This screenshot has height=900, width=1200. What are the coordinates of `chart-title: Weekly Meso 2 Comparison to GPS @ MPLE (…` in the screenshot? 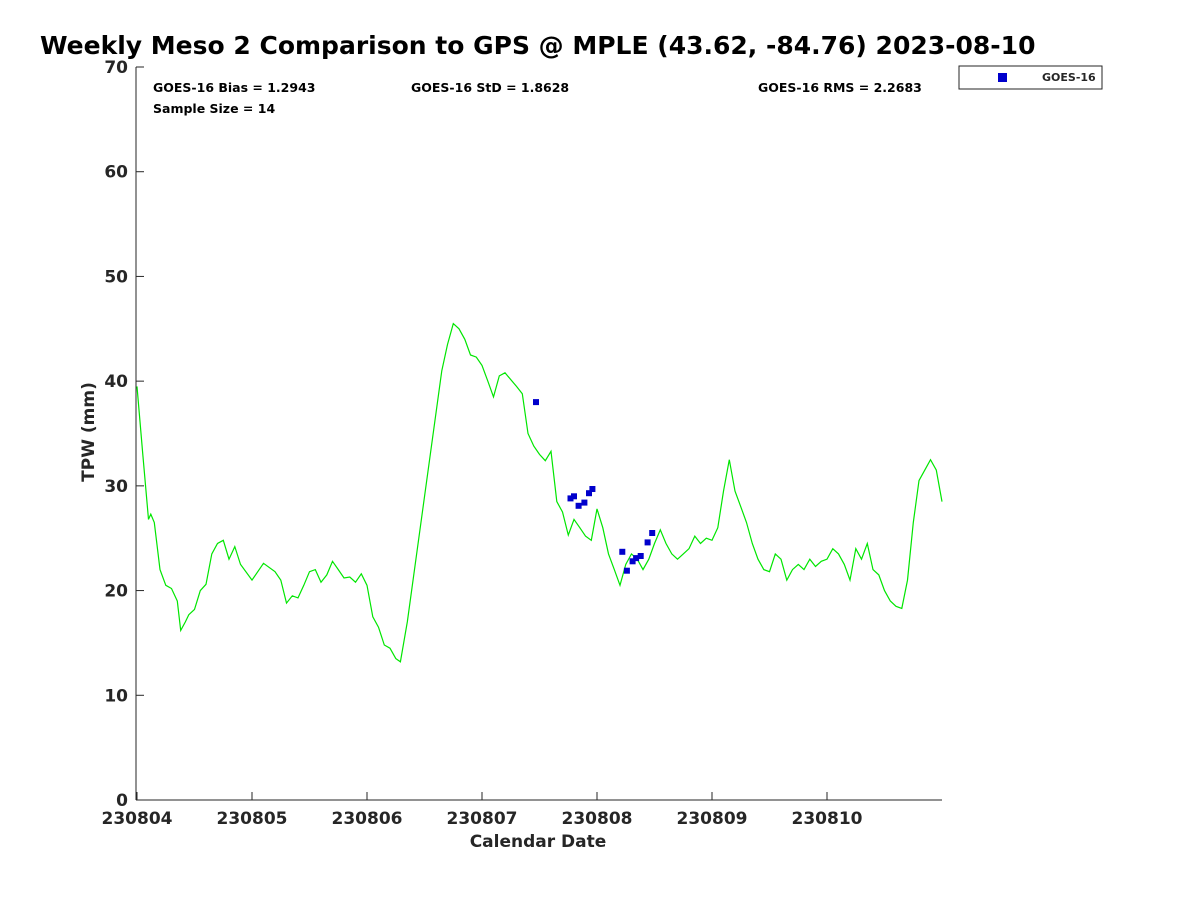 It's located at (537, 45).